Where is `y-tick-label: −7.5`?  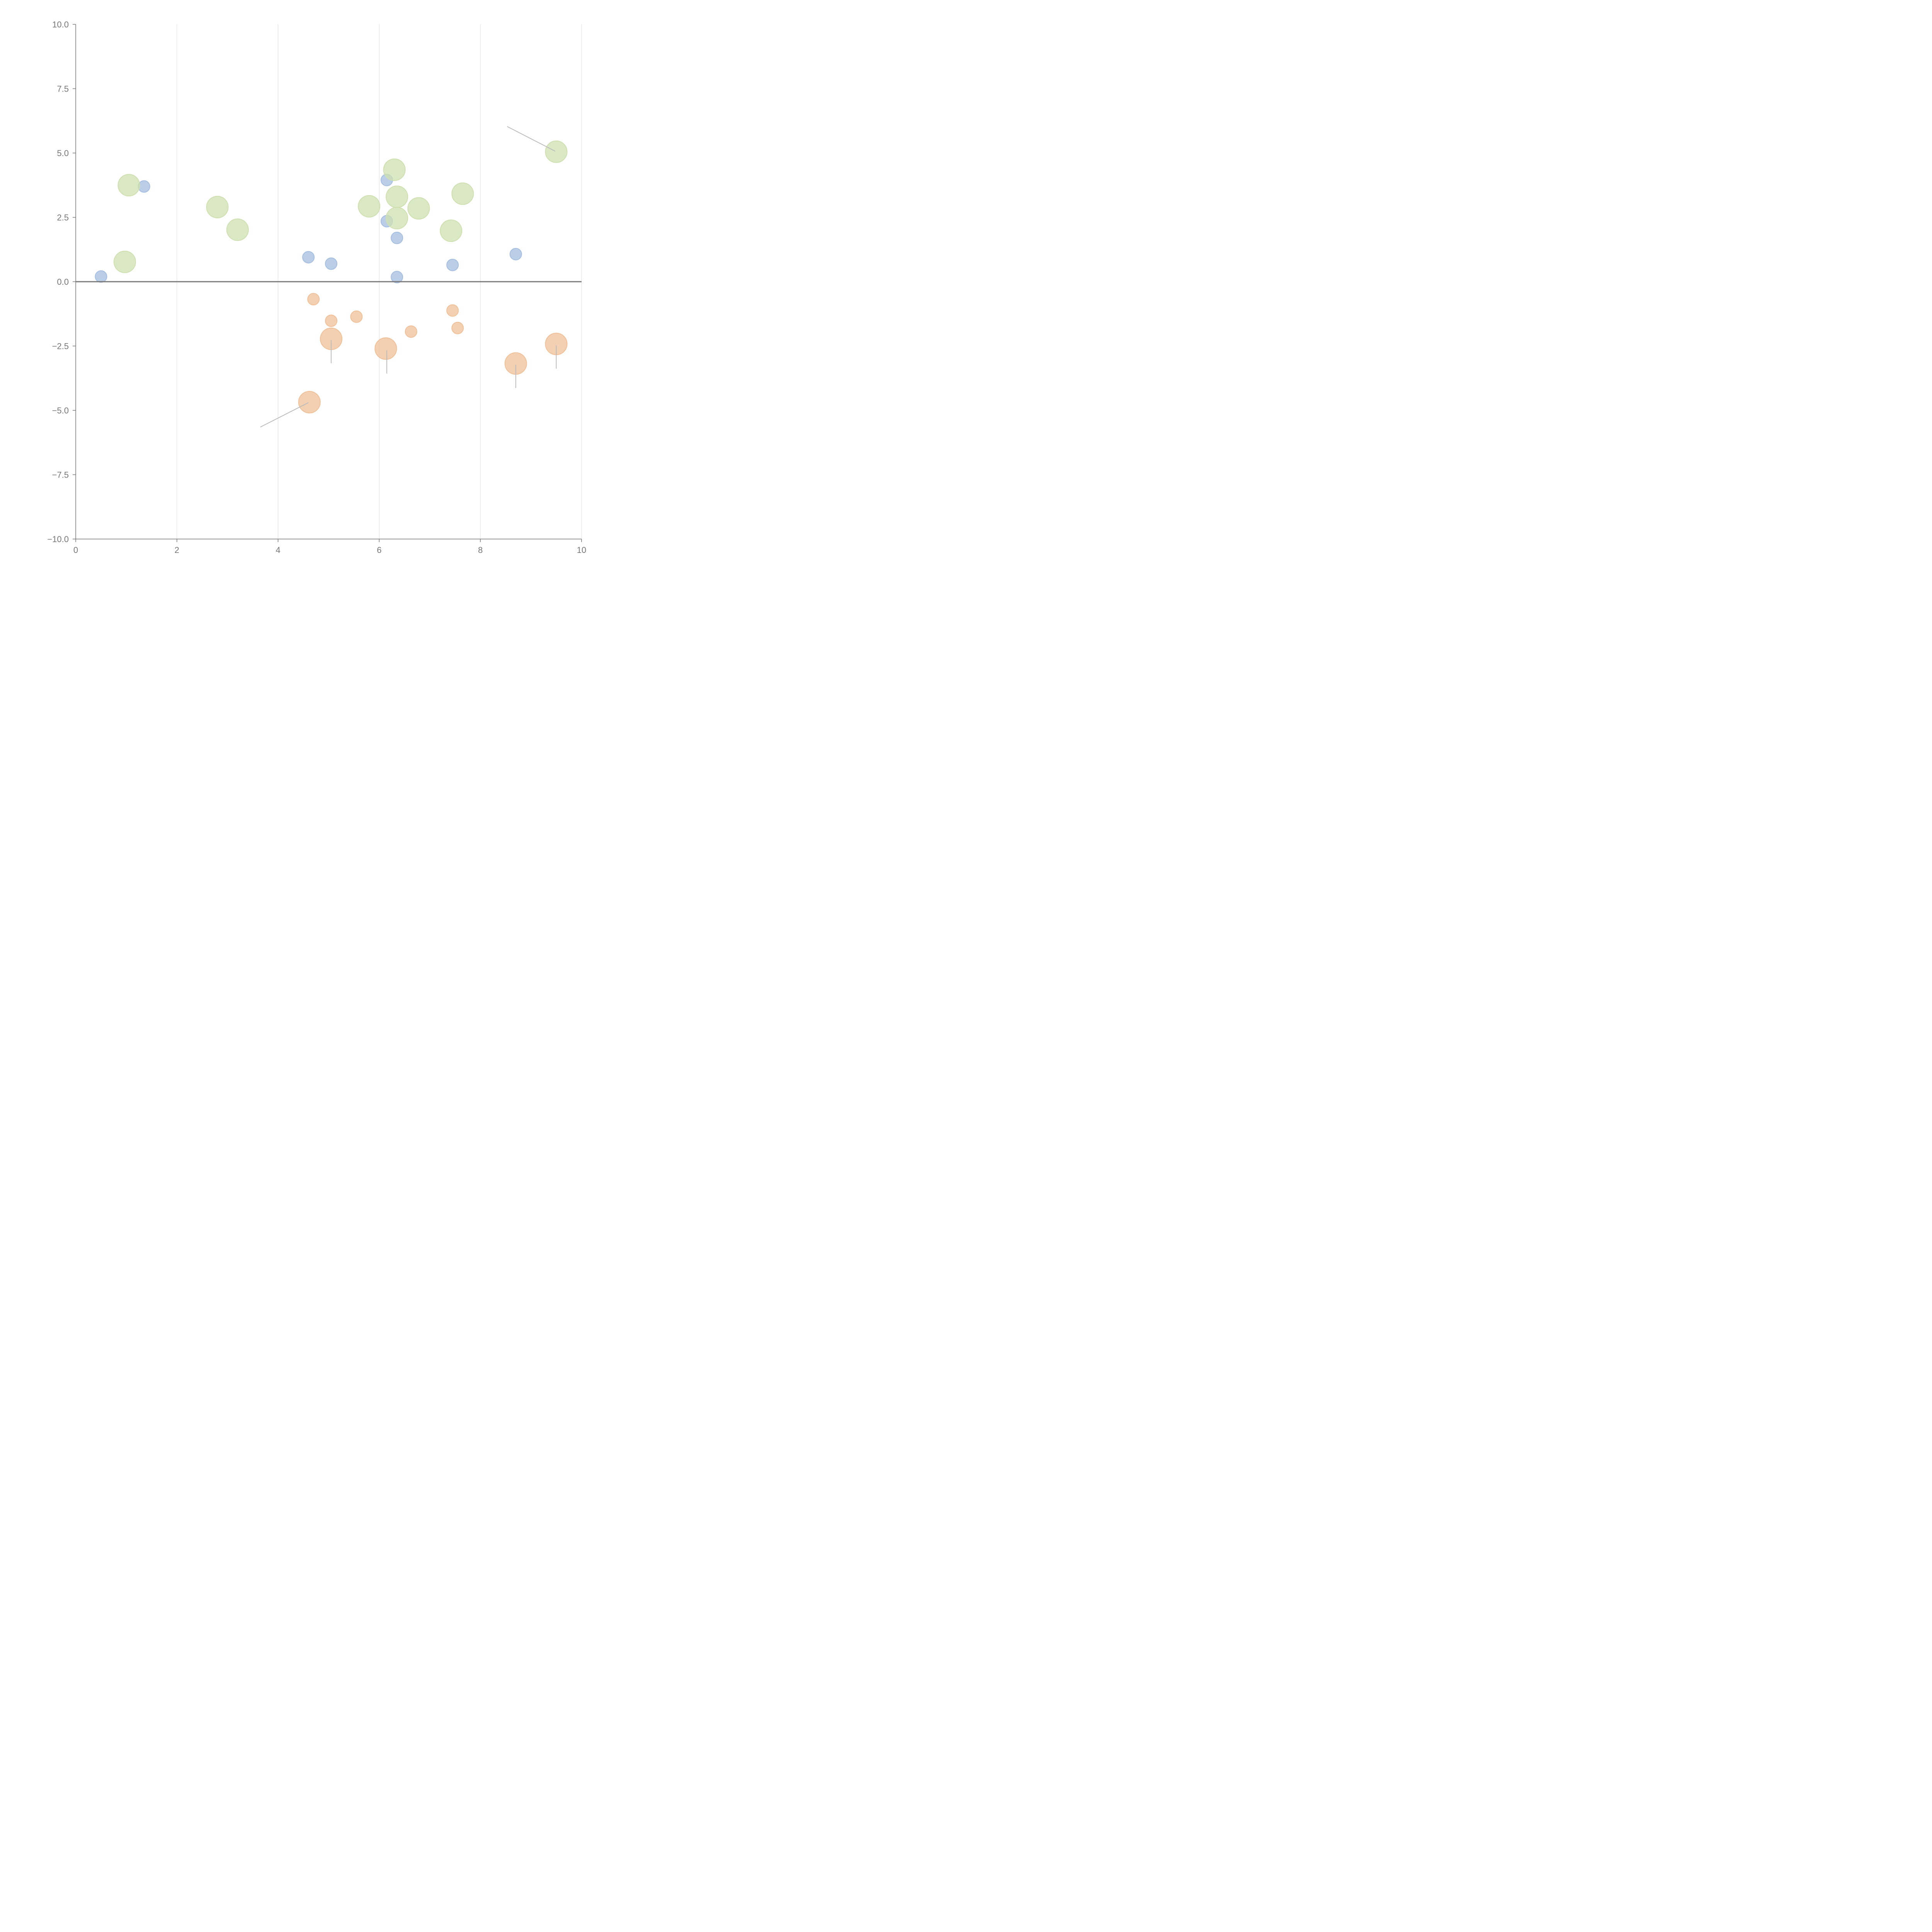
y-tick-label: −7.5 is located at coordinates (61, 475).